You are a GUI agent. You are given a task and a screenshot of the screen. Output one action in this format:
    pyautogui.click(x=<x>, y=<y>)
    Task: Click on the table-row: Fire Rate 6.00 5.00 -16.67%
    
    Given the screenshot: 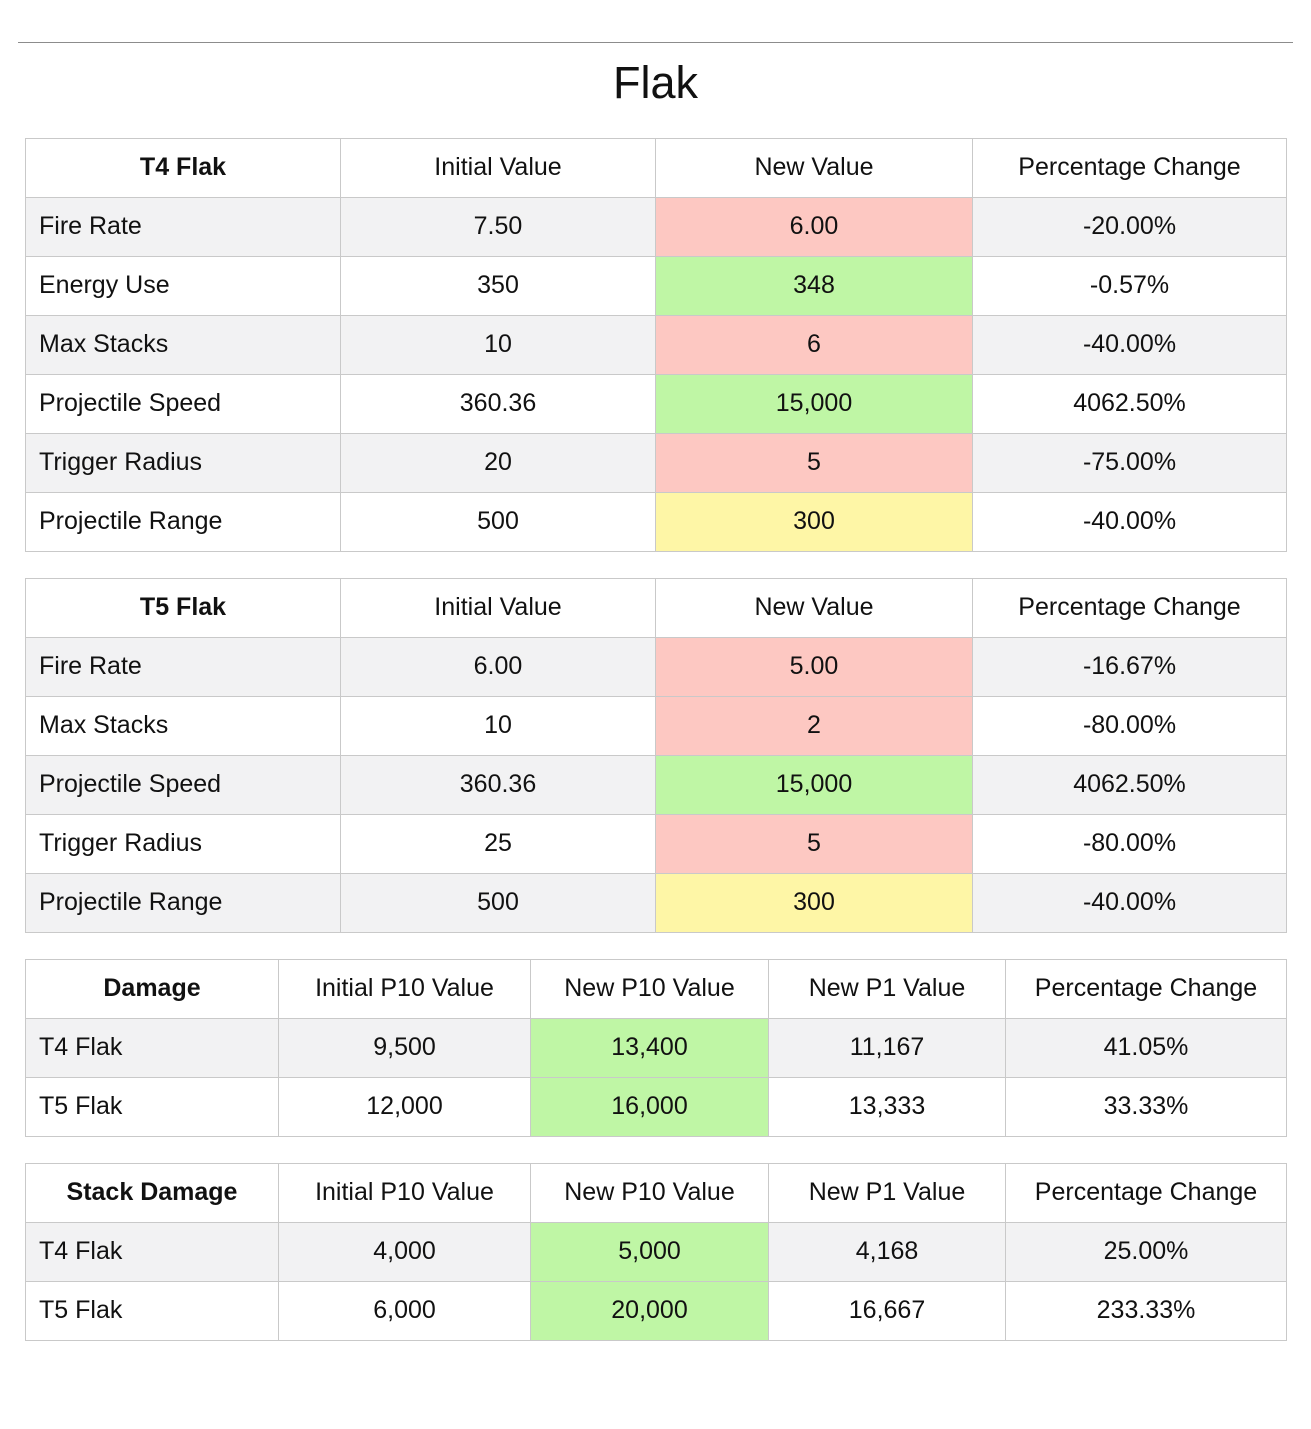 What is the action you would take?
    pyautogui.click(x=656, y=666)
    